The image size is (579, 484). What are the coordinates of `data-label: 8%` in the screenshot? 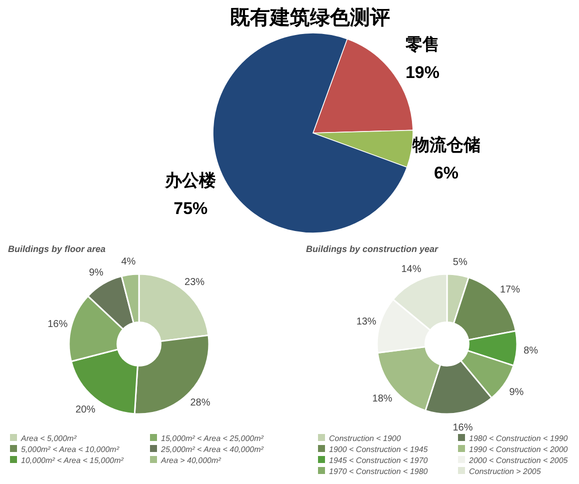 It's located at (531, 350).